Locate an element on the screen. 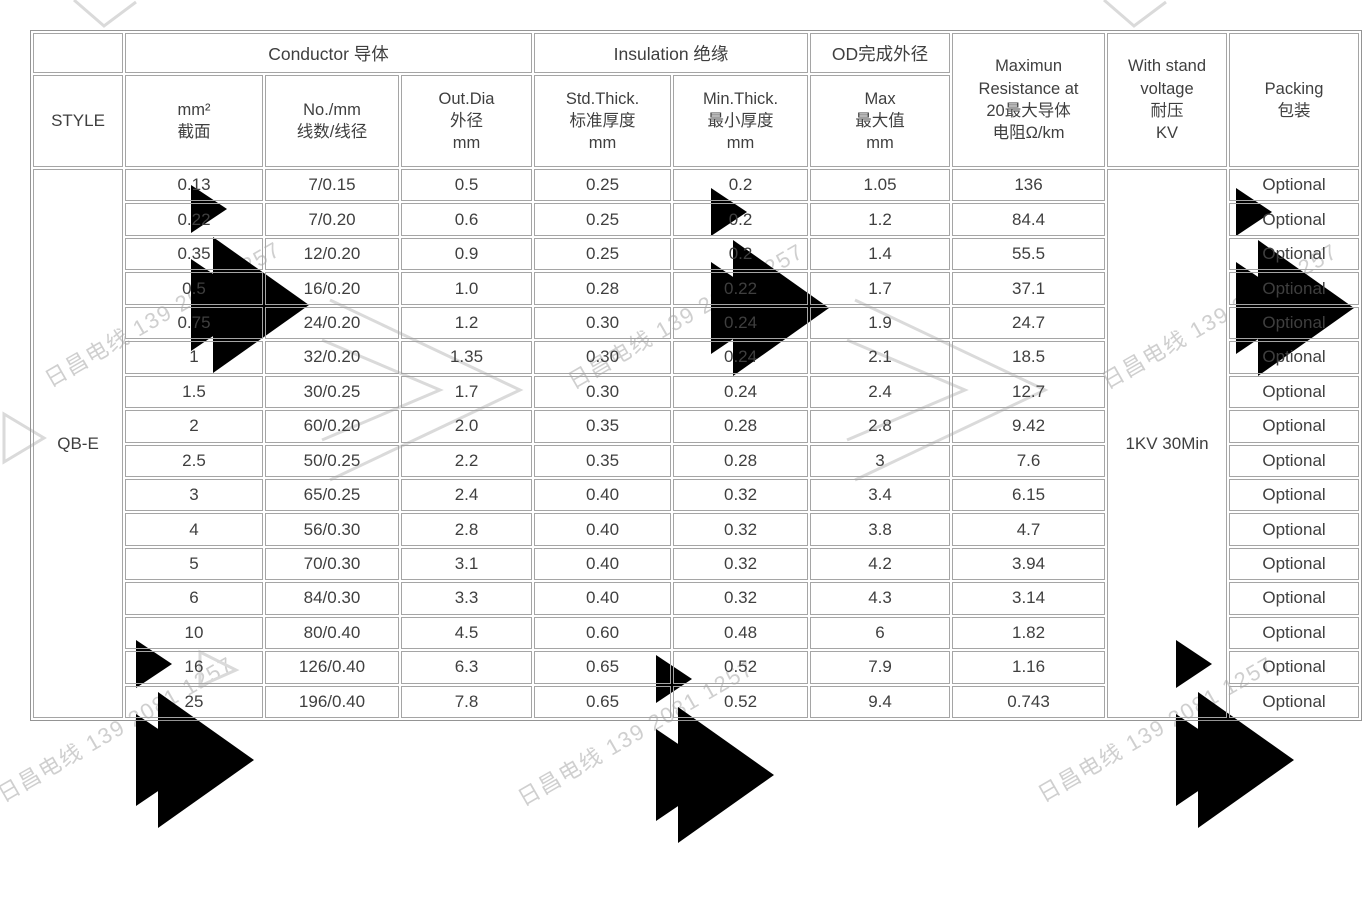 The image size is (1368, 915). data-cell: 5 is located at coordinates (194, 564).